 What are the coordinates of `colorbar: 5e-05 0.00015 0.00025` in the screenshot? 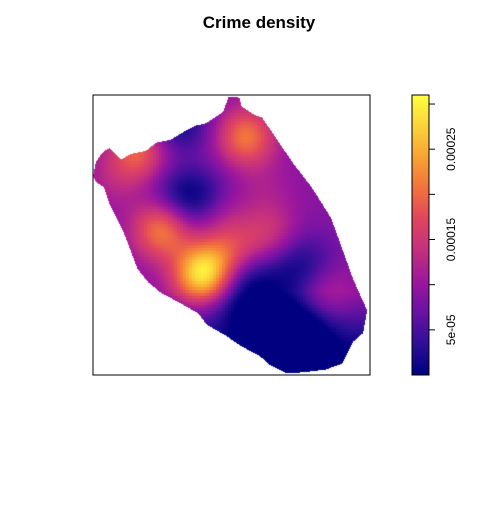 It's located at (434, 235).